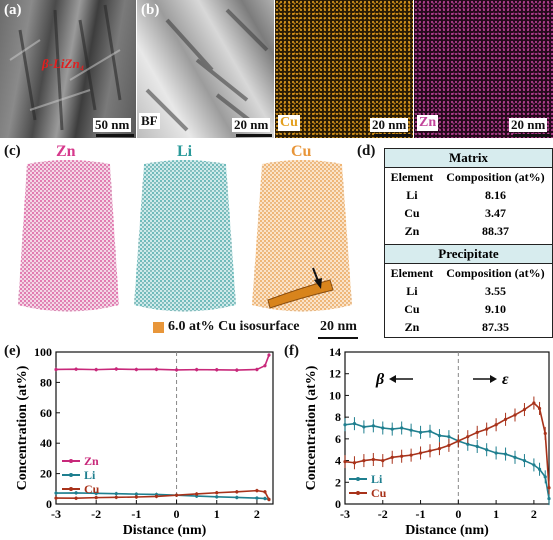  Describe the element at coordinates (495, 290) in the screenshot. I see `precipitate-cell: 3.55` at that location.